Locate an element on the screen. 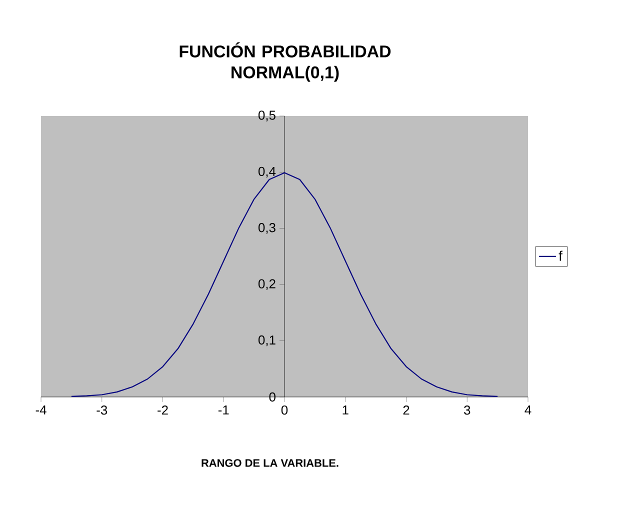  y-tick-label: 0 is located at coordinates (272, 397).